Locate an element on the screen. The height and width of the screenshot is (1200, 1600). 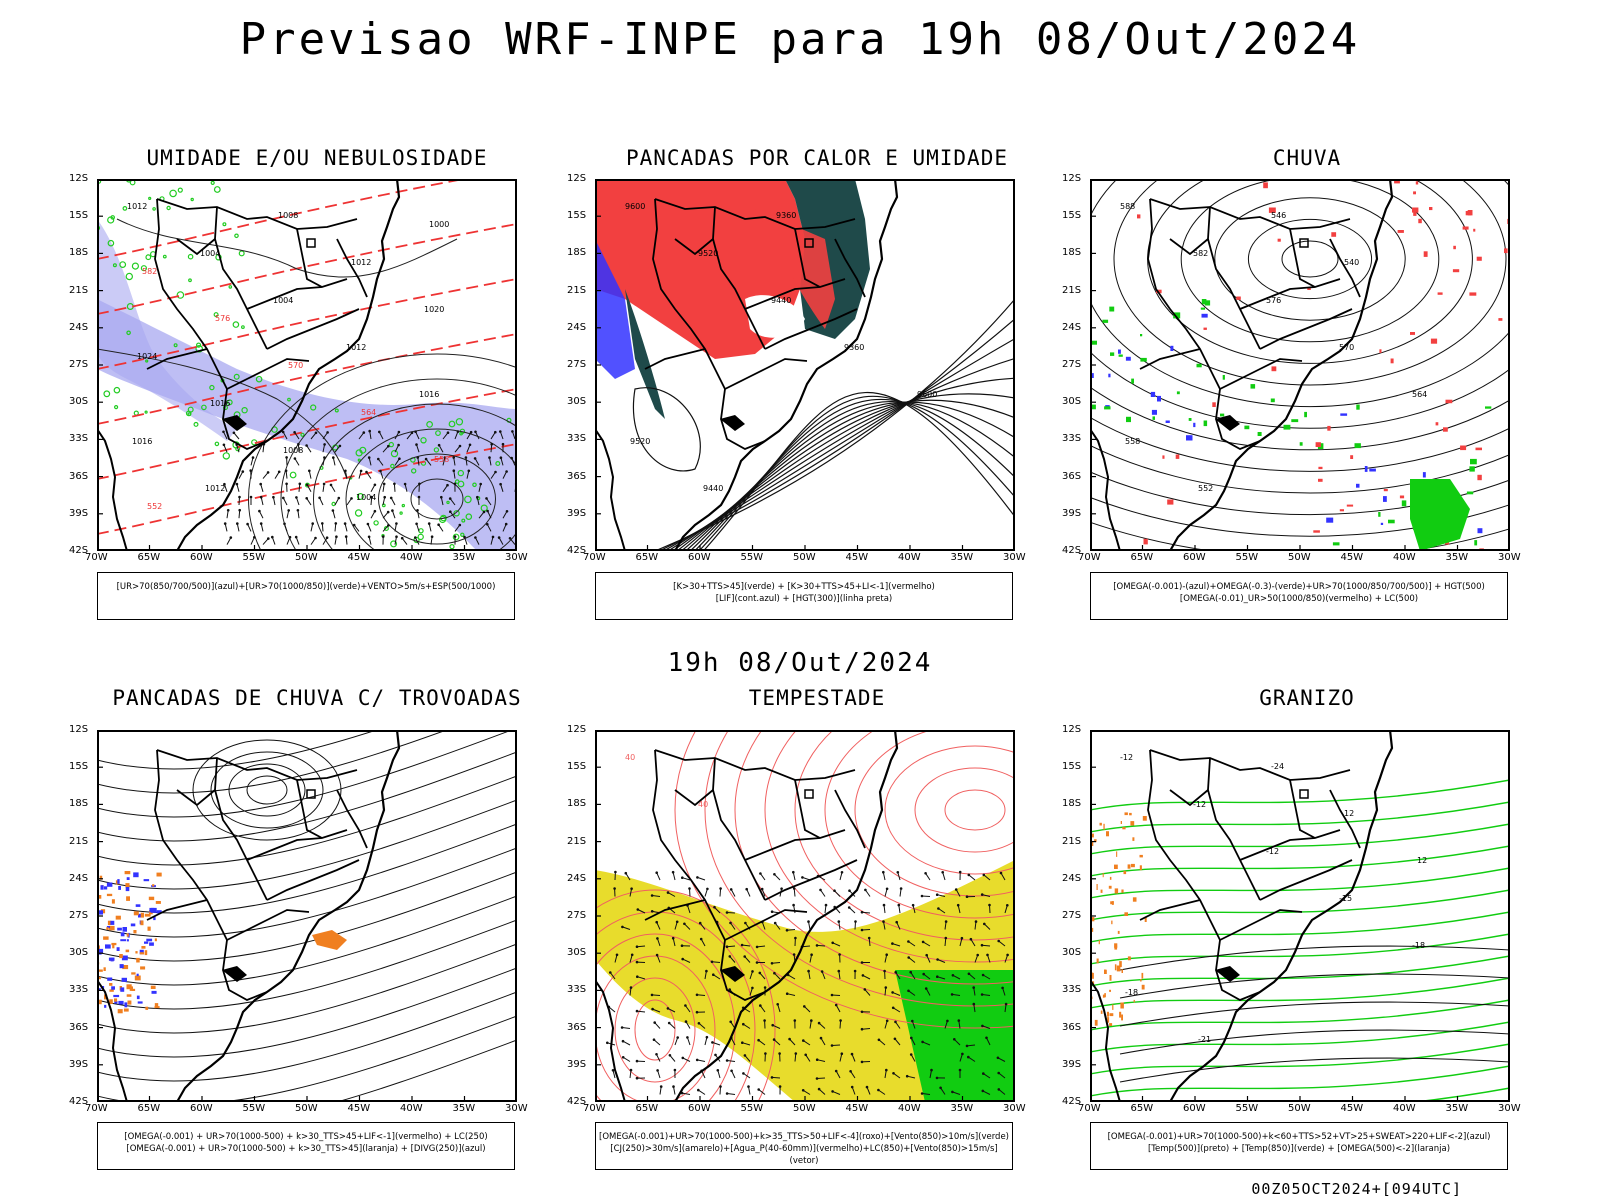
pw-contour is located at coordinates (655, 1028).